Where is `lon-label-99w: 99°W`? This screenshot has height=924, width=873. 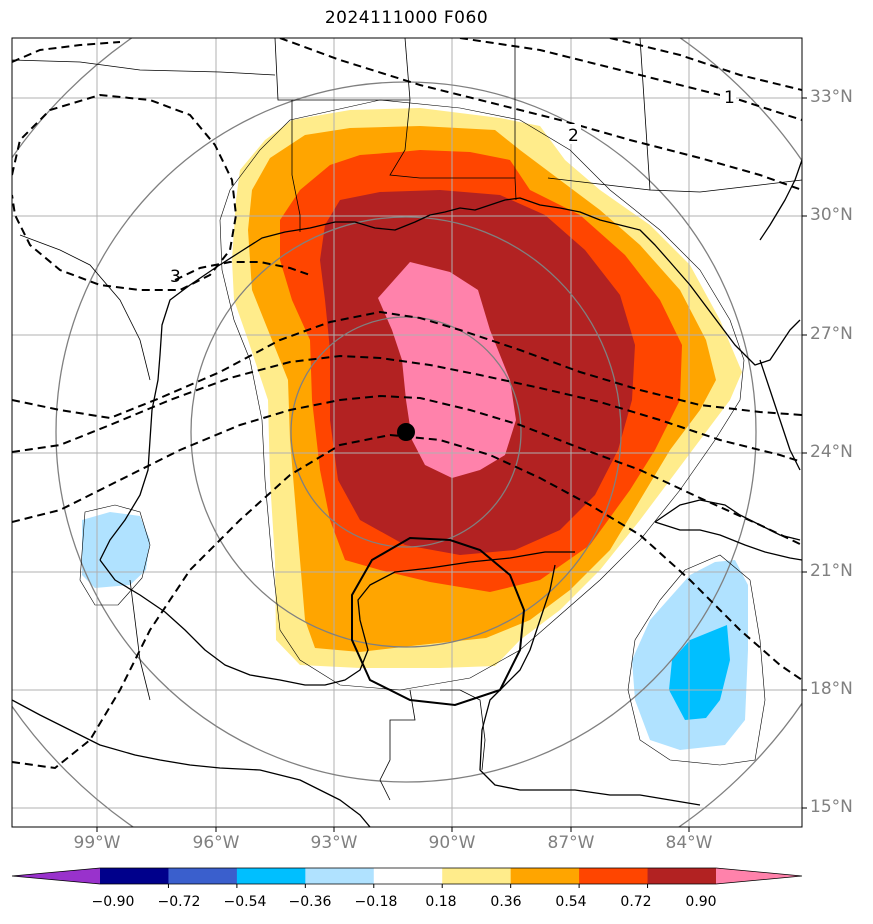 lon-label-99w: 99°W is located at coordinates (97, 843).